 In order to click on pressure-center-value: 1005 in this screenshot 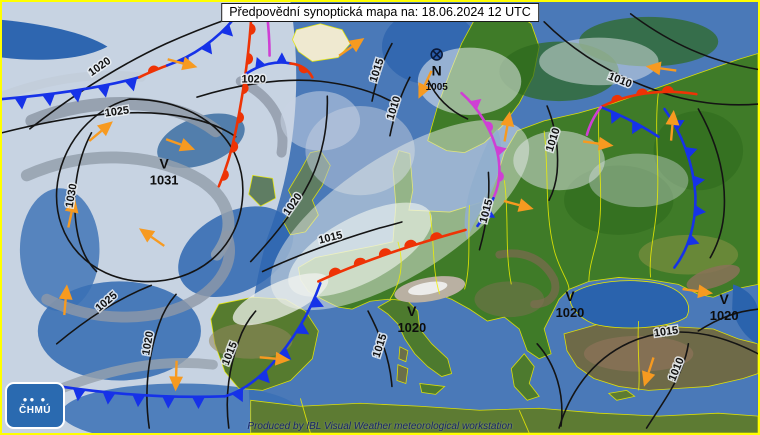, I will do `click(437, 87)`.